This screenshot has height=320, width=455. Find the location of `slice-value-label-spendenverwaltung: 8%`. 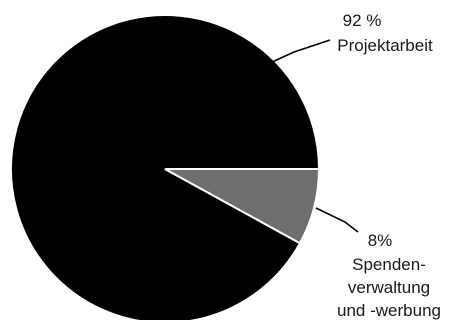

slice-value-label-spendenverwaltung: 8% is located at coordinates (380, 240).